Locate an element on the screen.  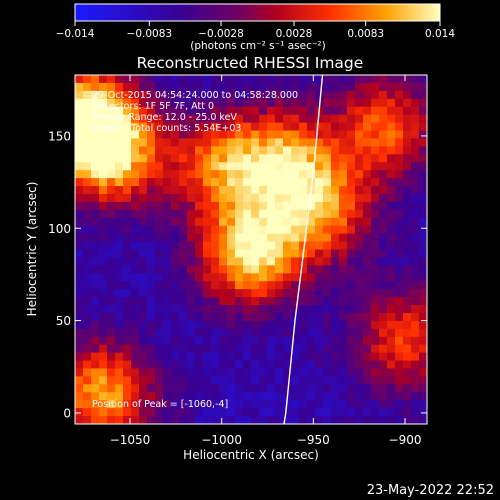
colorbar-tick-label: −0.0028 is located at coordinates (221, 34).